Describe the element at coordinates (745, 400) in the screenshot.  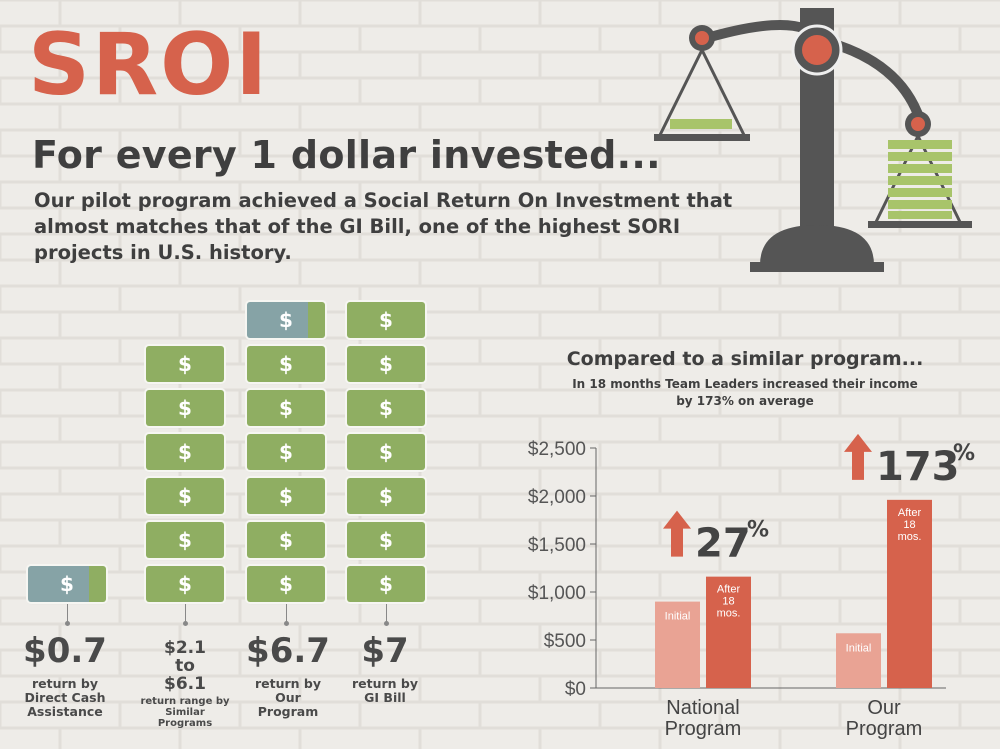
I see `chart-subtitle-line-2: by 173% on average` at that location.